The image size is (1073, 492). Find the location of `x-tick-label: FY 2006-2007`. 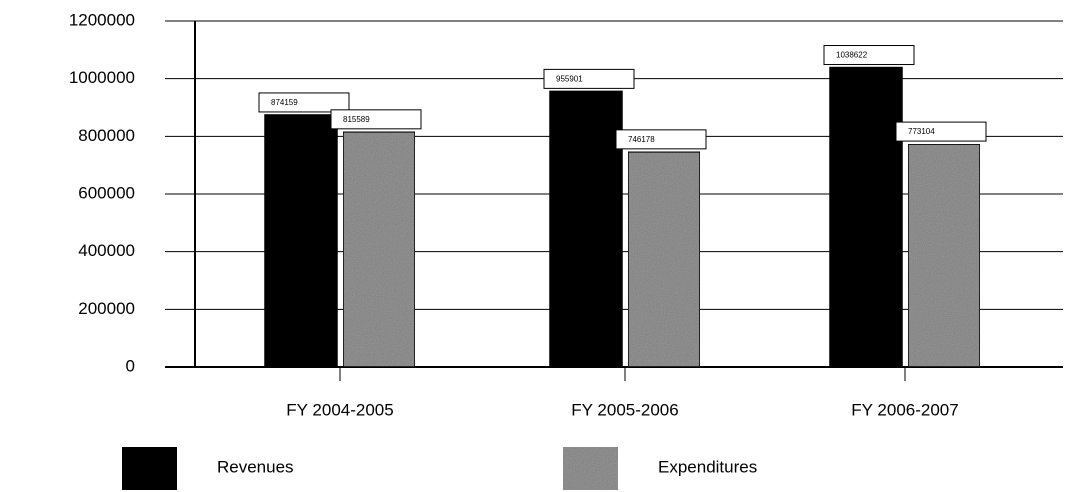

x-tick-label: FY 2006-2007 is located at coordinates (904, 409).